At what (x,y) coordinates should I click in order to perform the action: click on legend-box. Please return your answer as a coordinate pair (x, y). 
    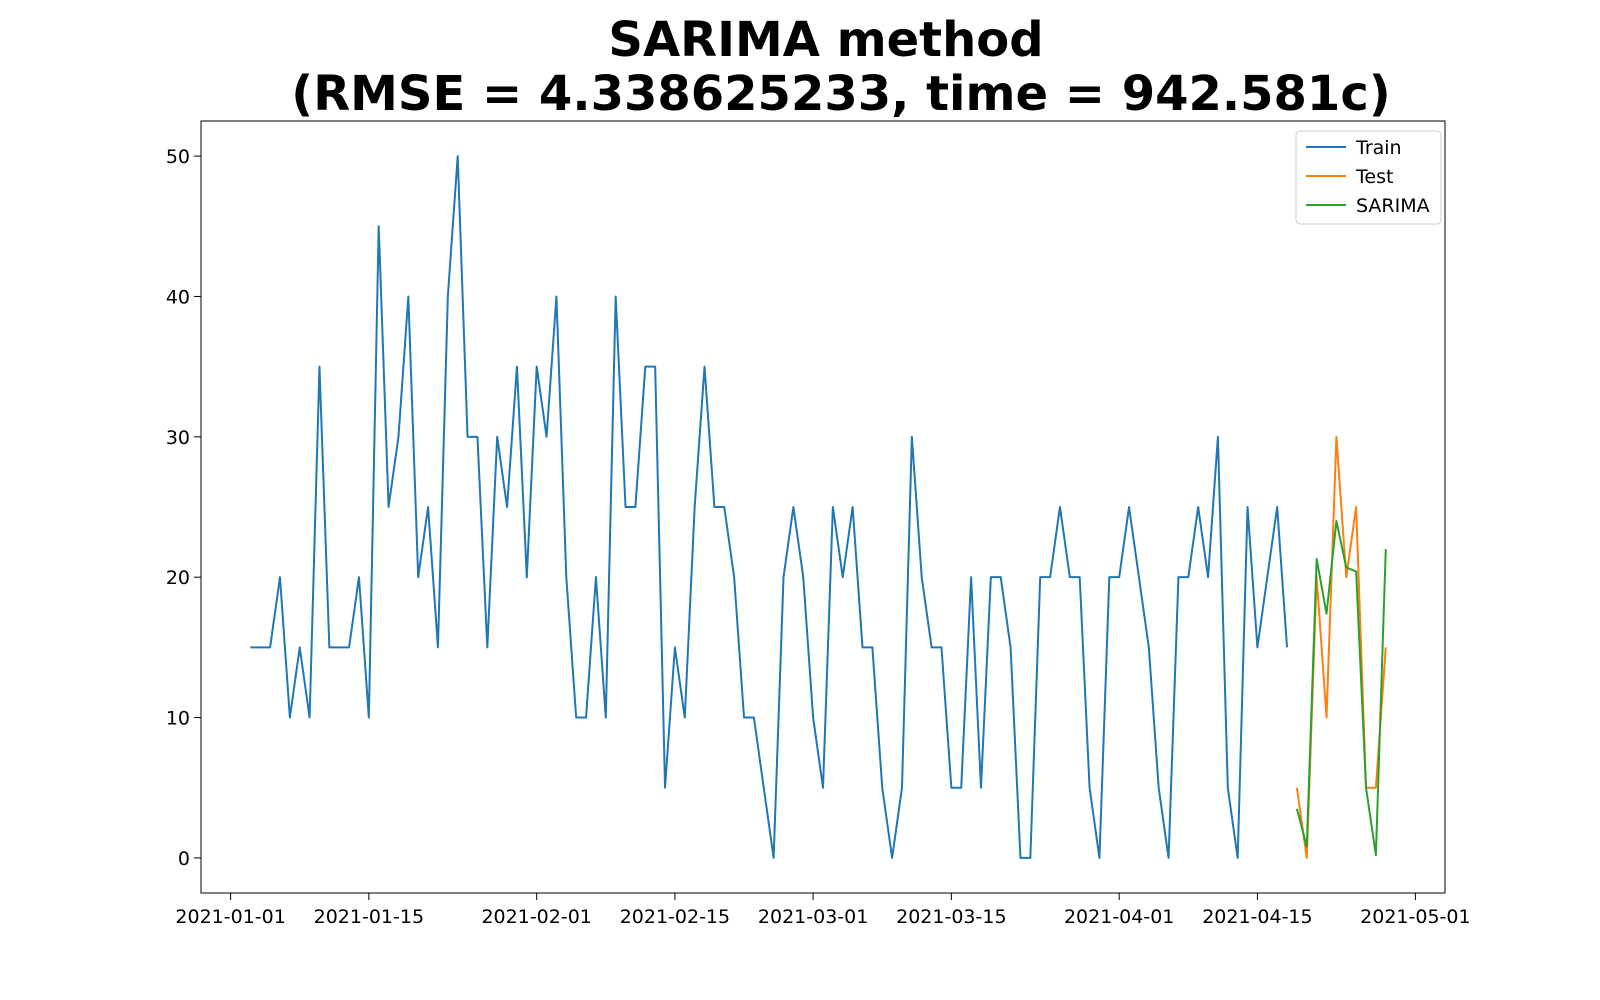
    Looking at the image, I should click on (1368, 177).